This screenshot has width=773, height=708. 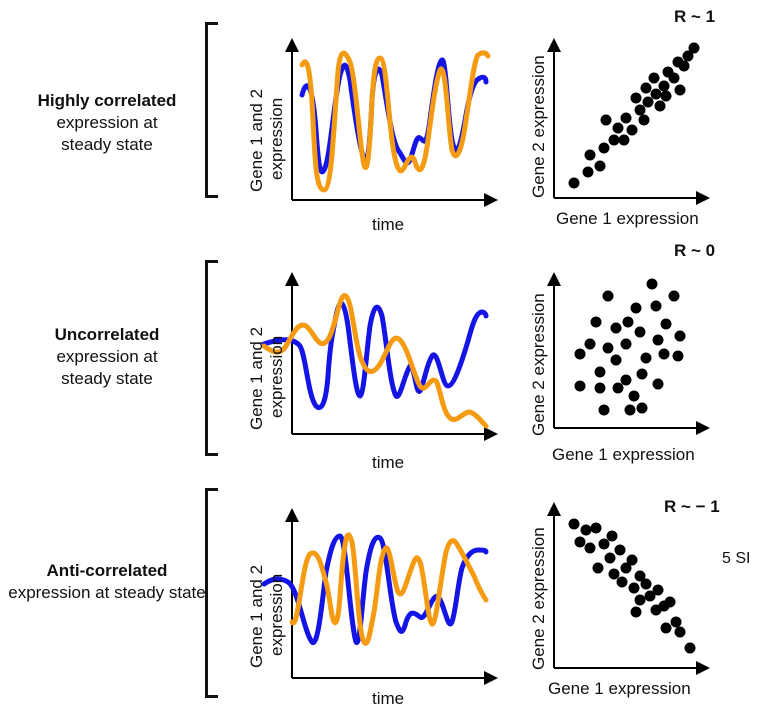 What do you see at coordinates (694, 16) in the screenshot?
I see `correlation-label: R ~ 1` at bounding box center [694, 16].